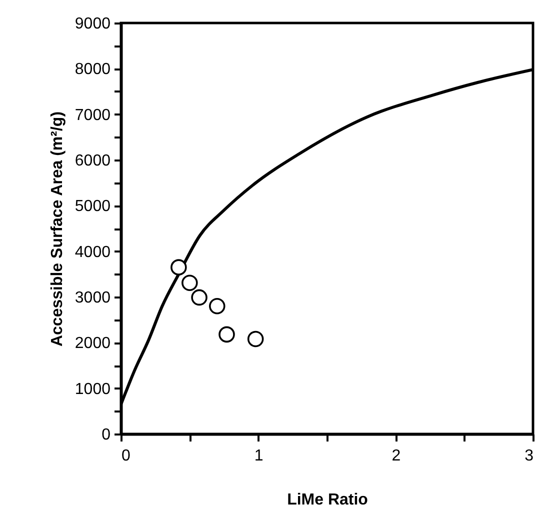 The width and height of the screenshot is (539, 520). Describe the element at coordinates (396, 456) in the screenshot. I see `x-tick-label: 2` at that location.